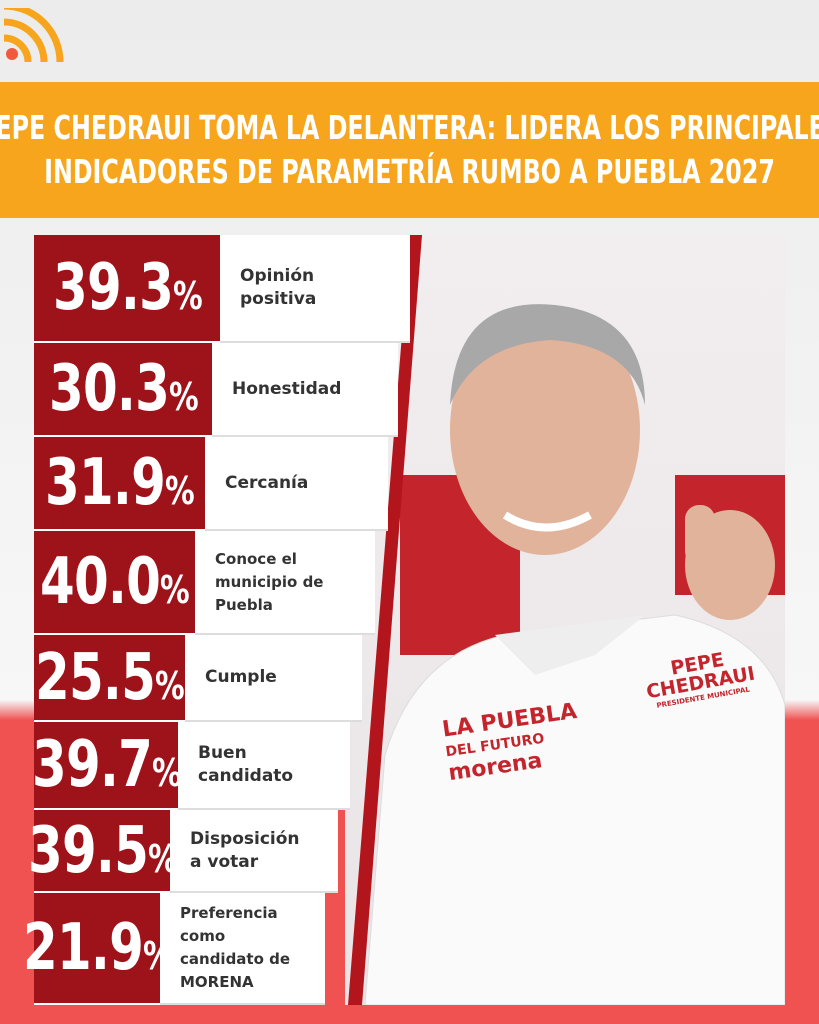 This screenshot has width=819, height=1024. What do you see at coordinates (229, 924) in the screenshot?
I see `label: Preferencia como` at bounding box center [229, 924].